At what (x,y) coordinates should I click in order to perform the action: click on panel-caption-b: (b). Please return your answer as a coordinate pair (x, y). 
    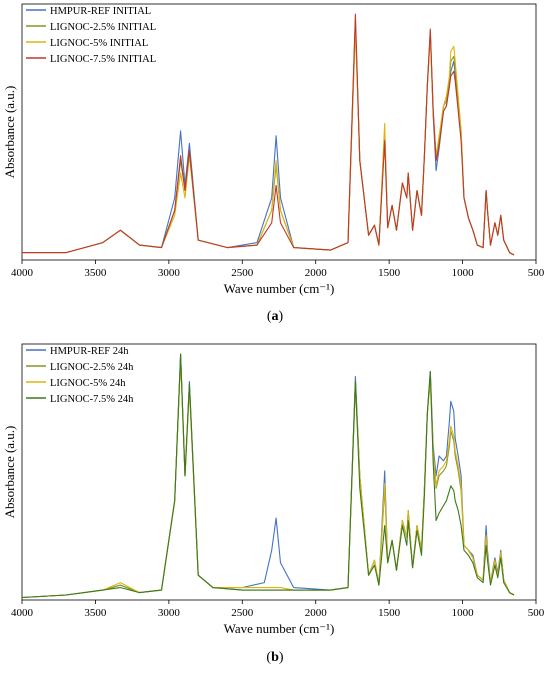
    Looking at the image, I should click on (275, 657).